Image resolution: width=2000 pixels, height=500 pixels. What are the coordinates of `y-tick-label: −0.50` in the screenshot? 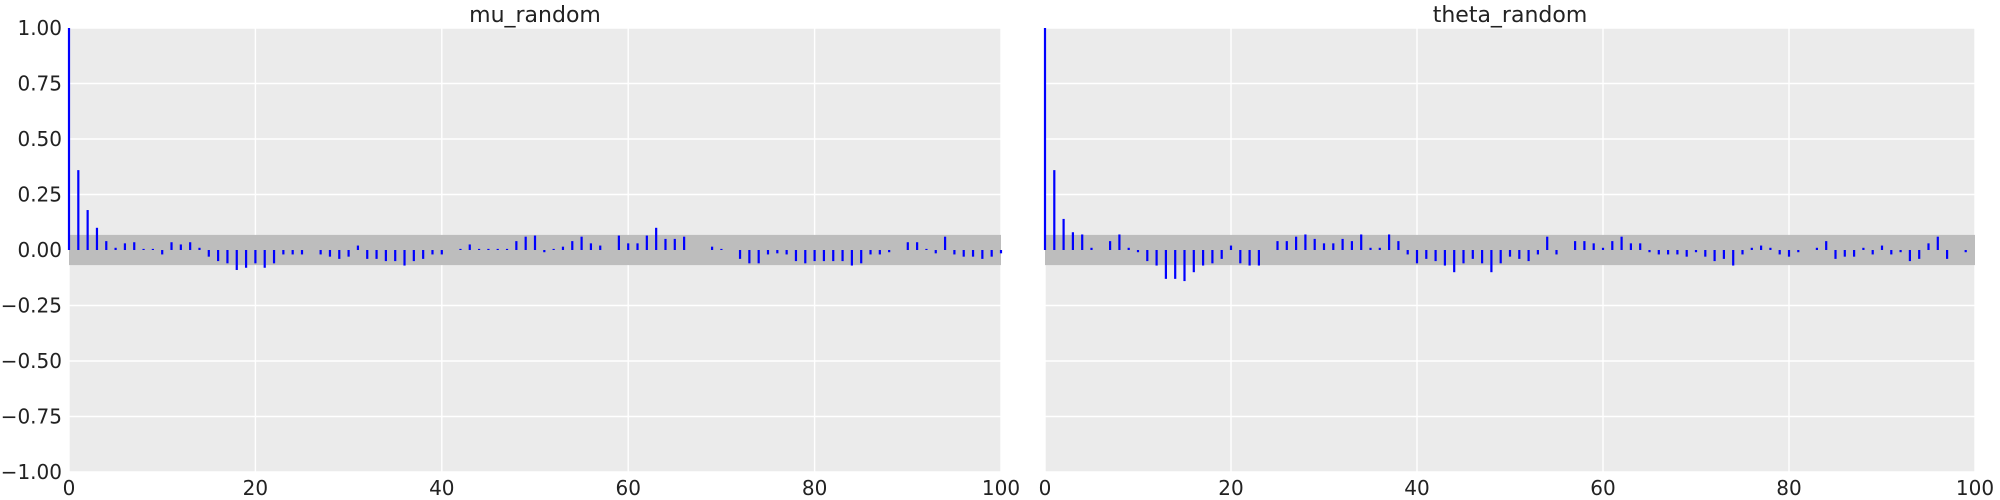 It's located at (31, 361).